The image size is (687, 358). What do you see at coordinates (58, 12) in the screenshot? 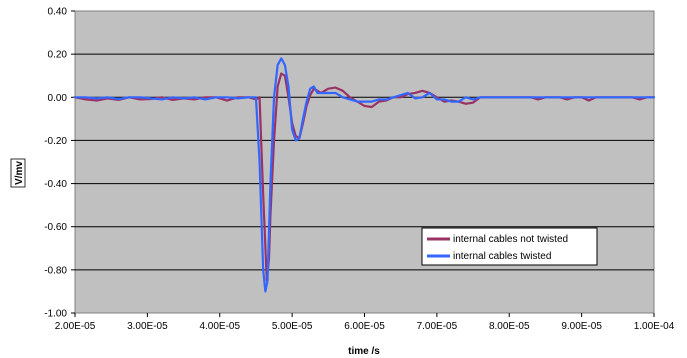
I see `y-tick-label: 0.40` at bounding box center [58, 12].